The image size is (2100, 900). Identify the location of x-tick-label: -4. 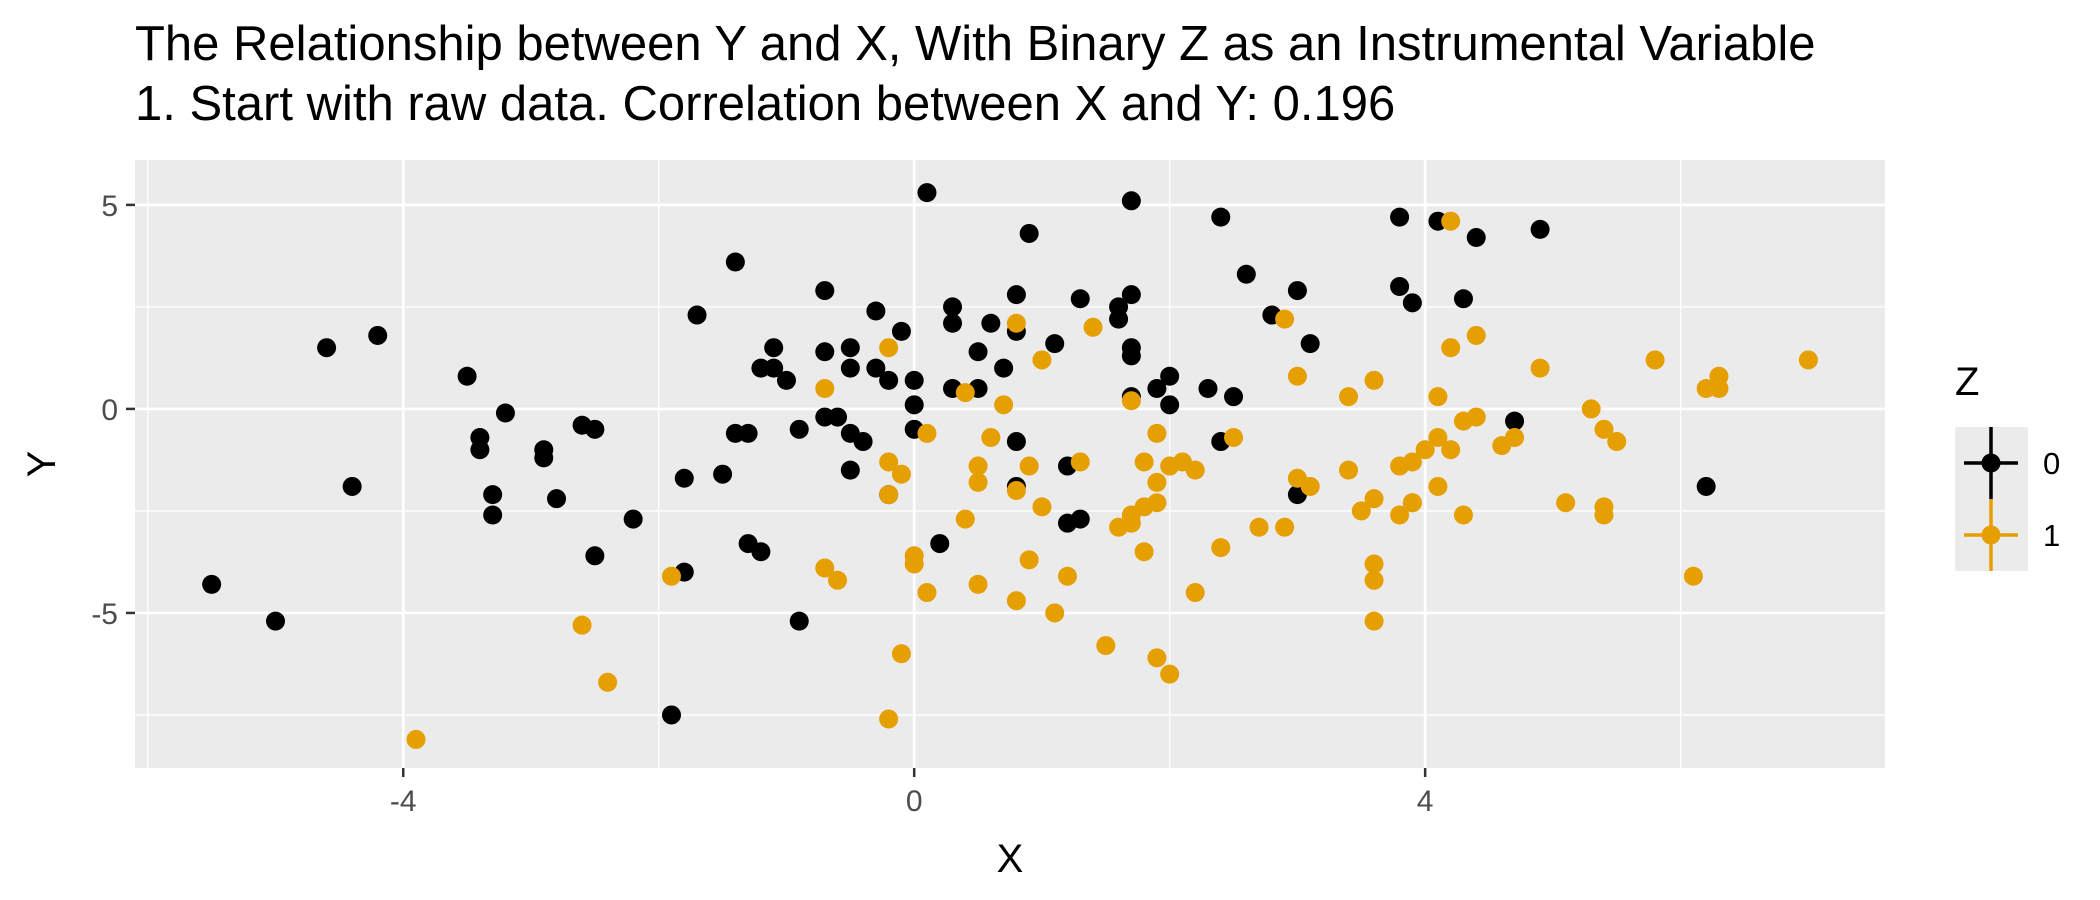
(403, 801).